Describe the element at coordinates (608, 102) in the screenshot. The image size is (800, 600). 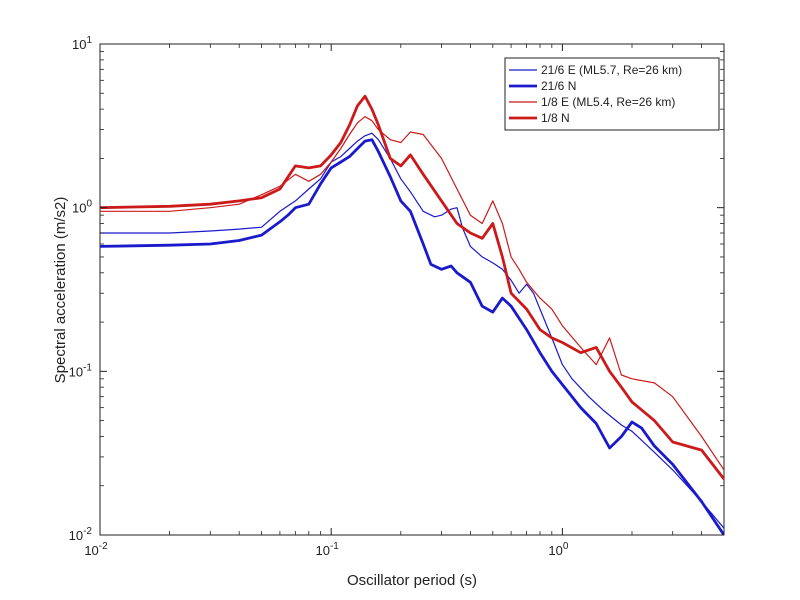
I see `legend-label-3: 1/8 E (ML5.4, Re=26 km)` at that location.